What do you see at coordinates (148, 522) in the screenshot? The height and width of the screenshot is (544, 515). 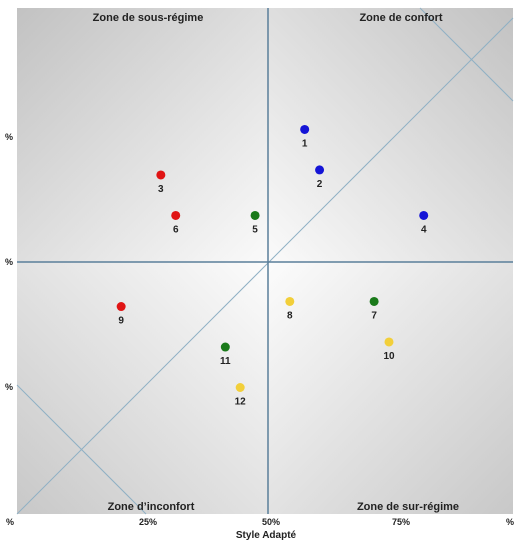 I see `x-tick-label: 25%` at bounding box center [148, 522].